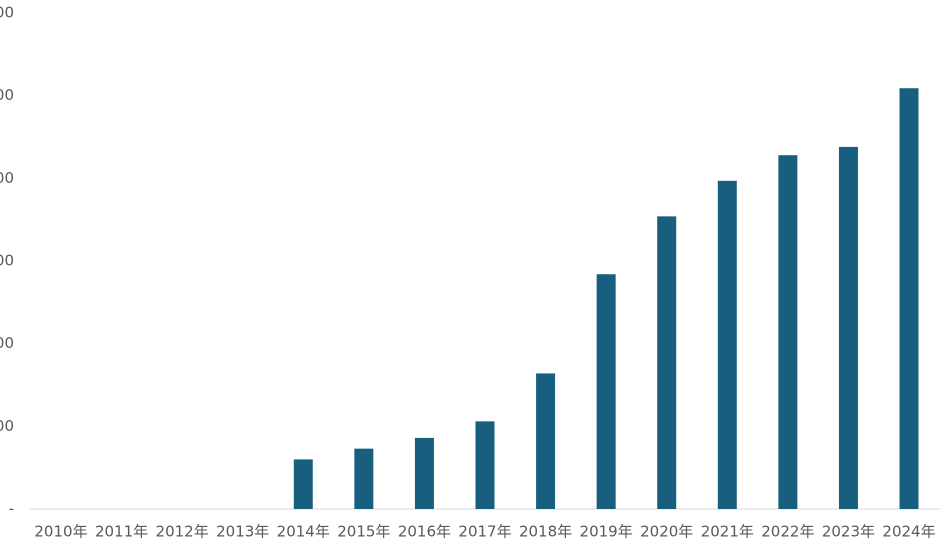 Image resolution: width=948 pixels, height=551 pixels. I want to click on x-tick-label: 2010年, so click(60, 532).